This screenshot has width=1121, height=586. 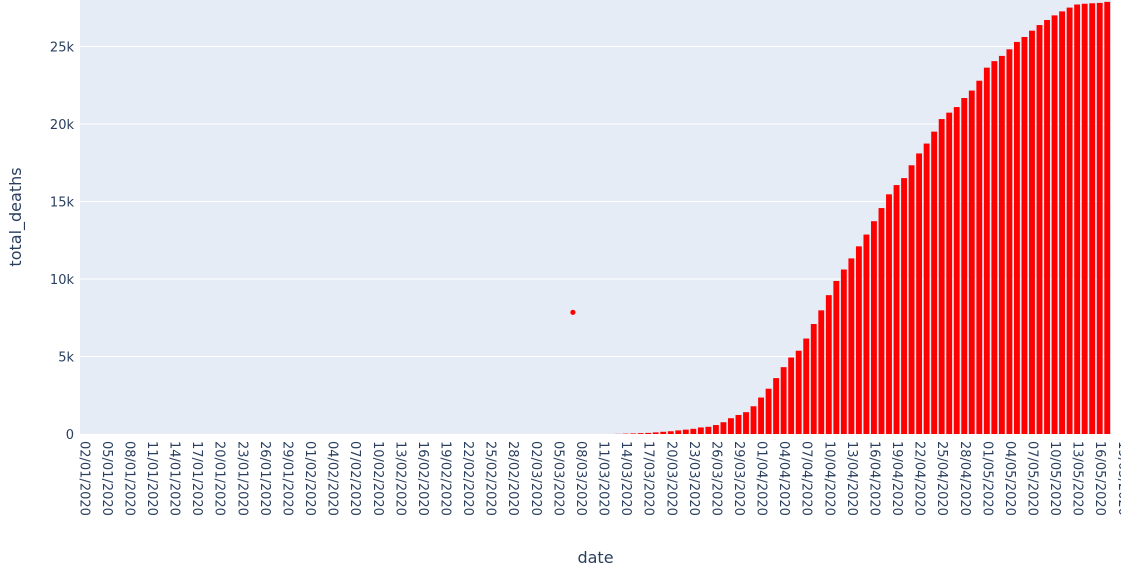 I want to click on bar-02/04/2020, so click(x=768, y=411).